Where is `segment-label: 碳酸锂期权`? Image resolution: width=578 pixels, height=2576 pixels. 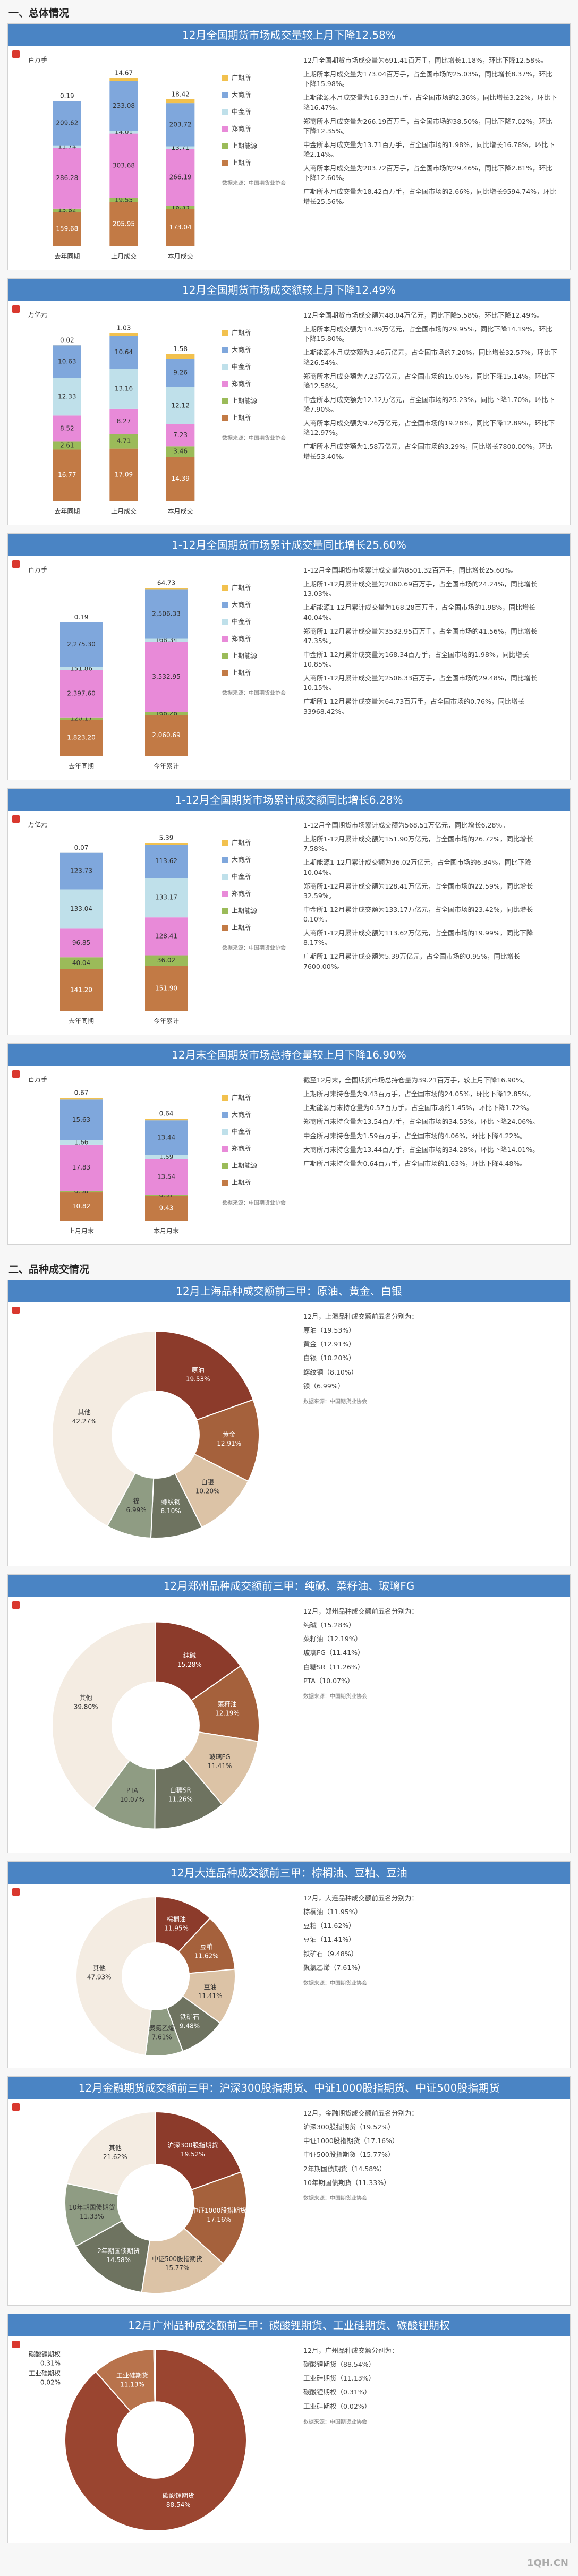 segment-label: 碳酸锂期权 is located at coordinates (45, 2354).